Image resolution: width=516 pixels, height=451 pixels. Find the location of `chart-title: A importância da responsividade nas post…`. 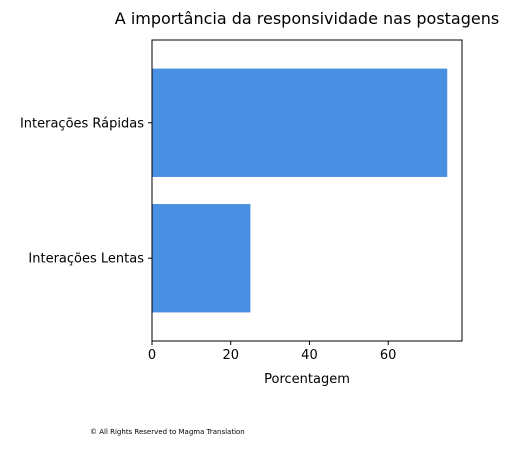

chart-title: A importância da responsividade nas post… is located at coordinates (307, 18).